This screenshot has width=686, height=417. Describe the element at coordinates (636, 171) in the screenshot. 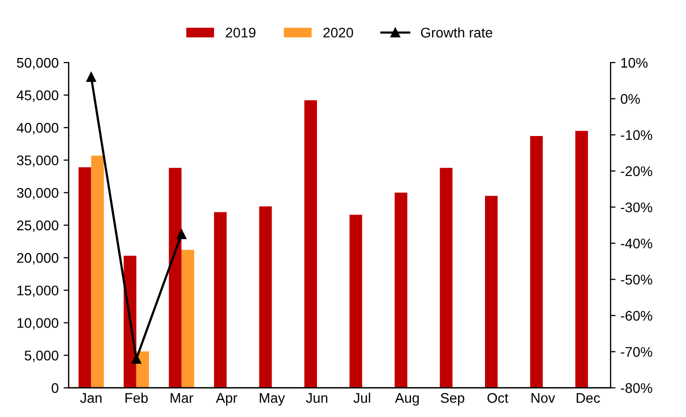

I see `y2-tick-label: -20%` at that location.